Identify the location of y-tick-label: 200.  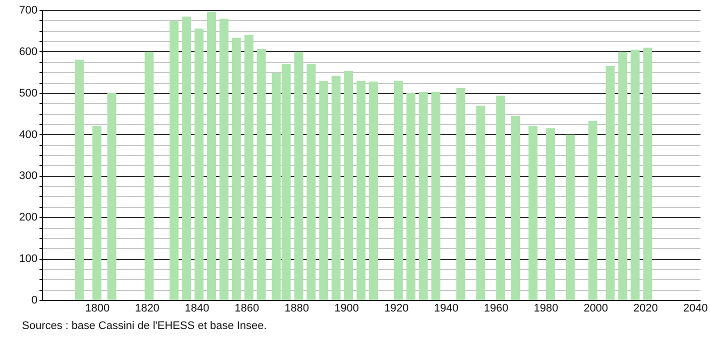
(28, 218).